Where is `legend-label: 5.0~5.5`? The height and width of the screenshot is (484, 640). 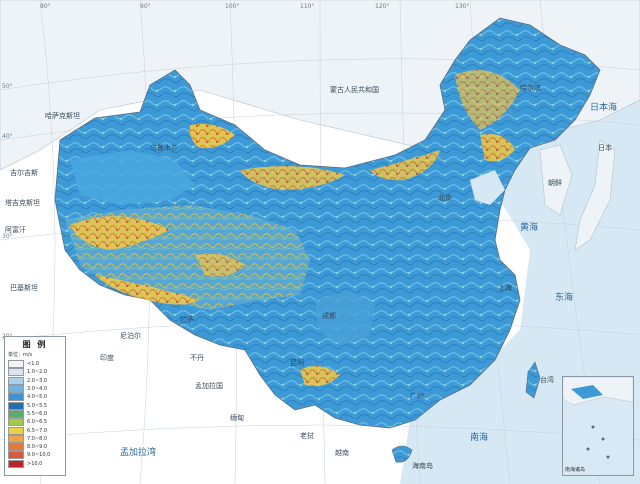
legend-label: 5.0~5.5 is located at coordinates (37, 405).